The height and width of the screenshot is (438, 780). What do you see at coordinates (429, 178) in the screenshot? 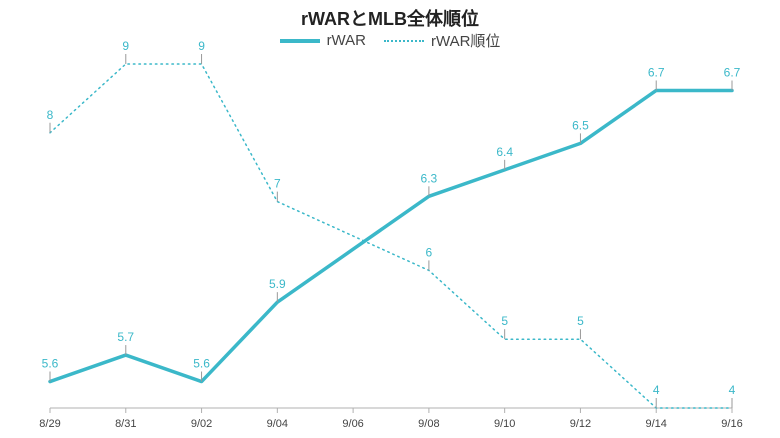
I see `data-label: 6.3` at bounding box center [429, 178].